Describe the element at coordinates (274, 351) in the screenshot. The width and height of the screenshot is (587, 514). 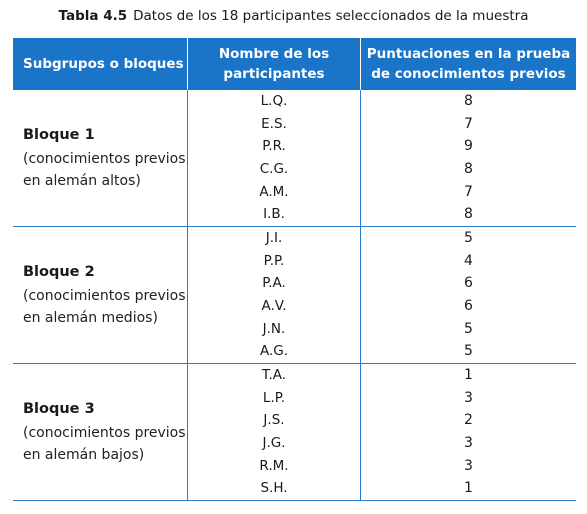
I see `participant-name: A.G.` at that location.